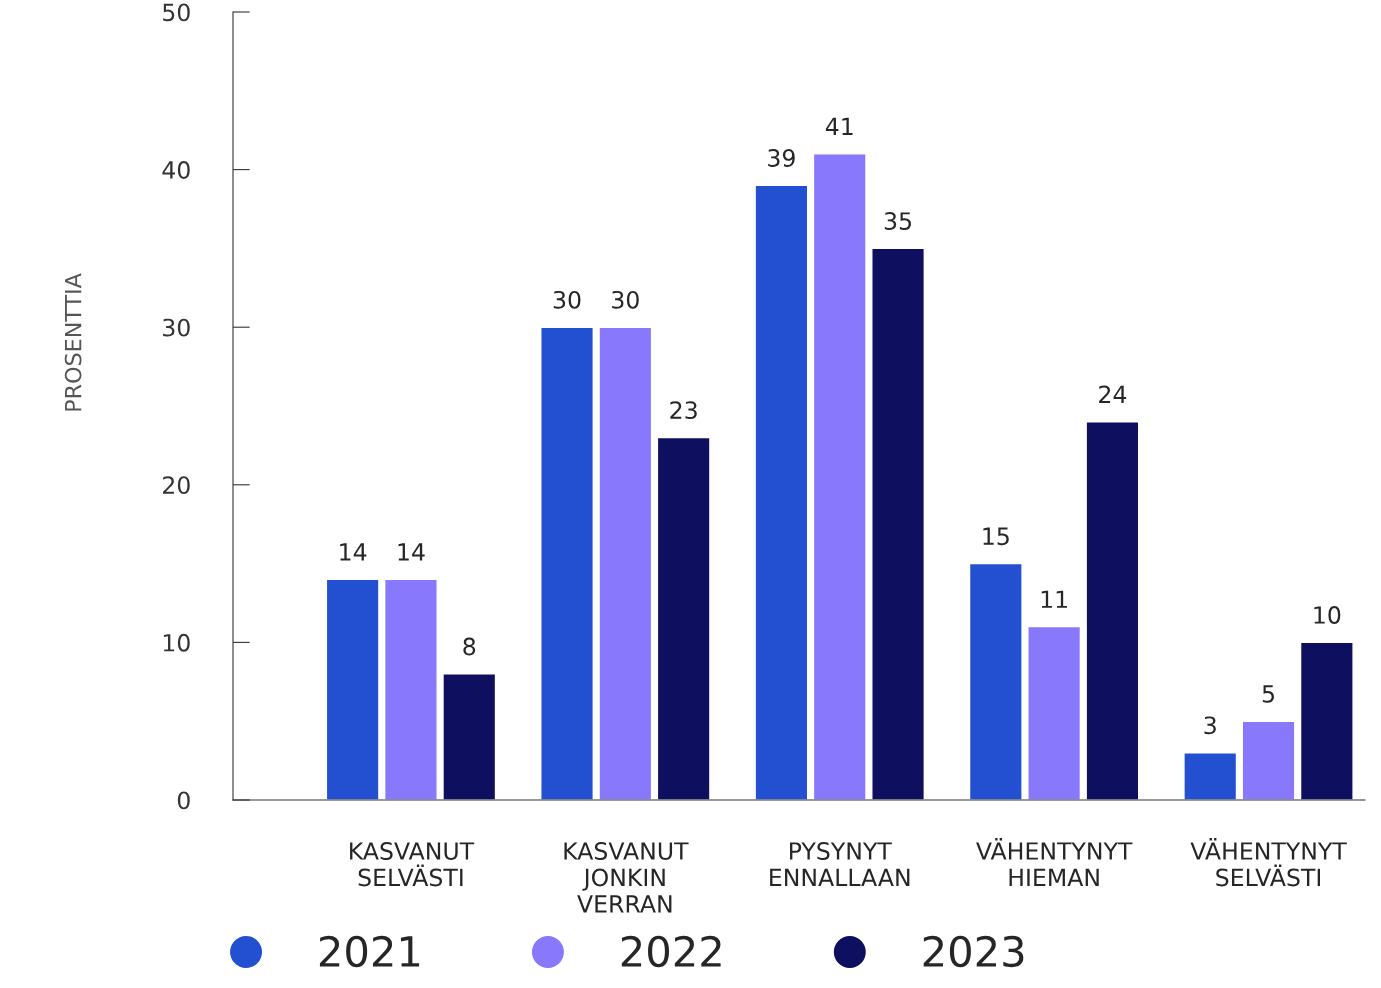 This screenshot has height=988, width=1381. Describe the element at coordinates (996, 536) in the screenshot. I see `data-label: 15` at that location.